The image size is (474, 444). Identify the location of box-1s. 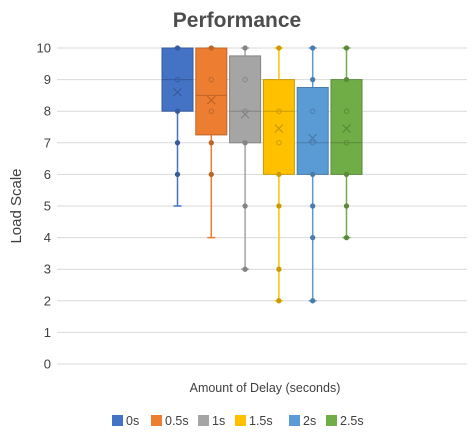
(245, 158).